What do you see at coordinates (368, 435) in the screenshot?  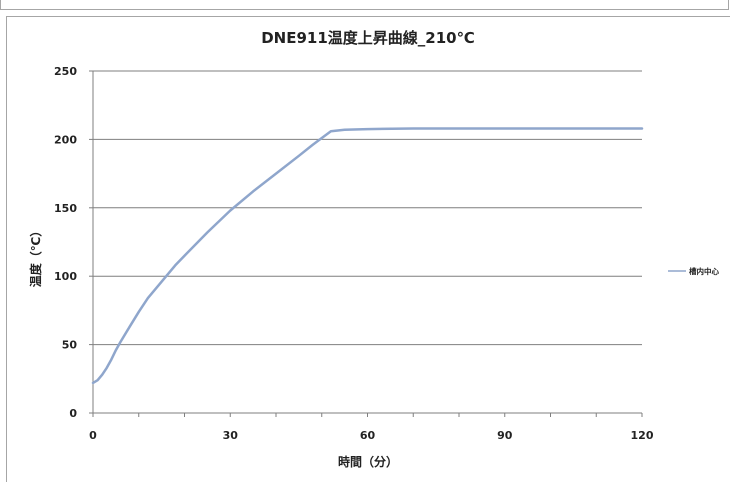 I see `x-tick-label: 60` at bounding box center [368, 435].